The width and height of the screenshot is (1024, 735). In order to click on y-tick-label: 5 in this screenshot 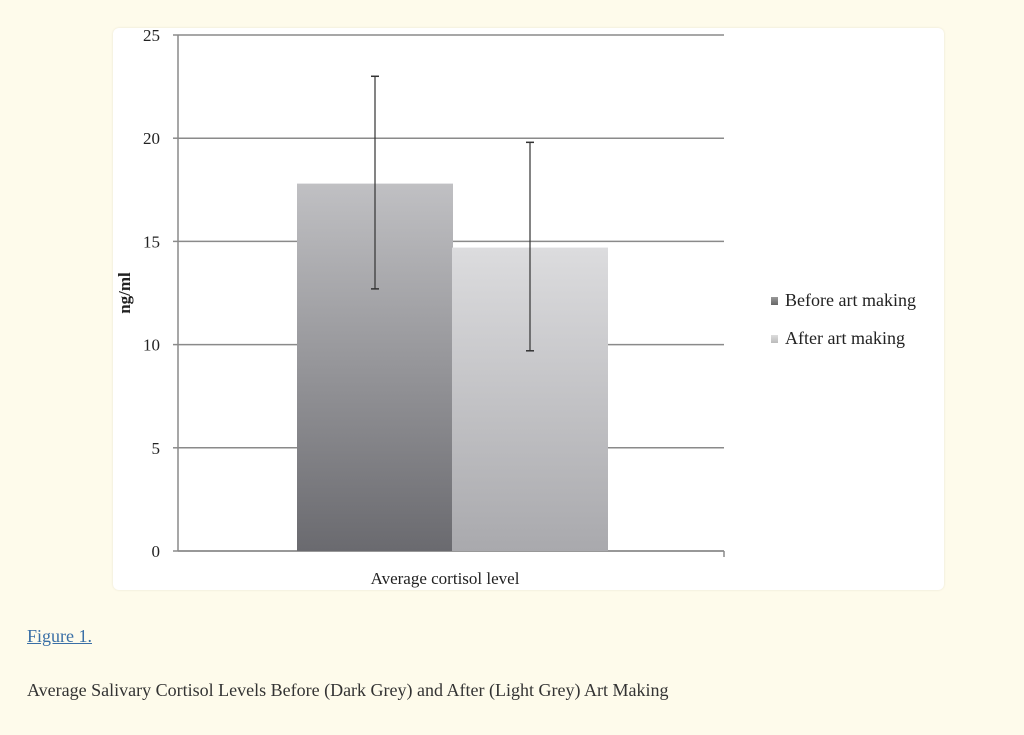, I will do `click(156, 448)`.